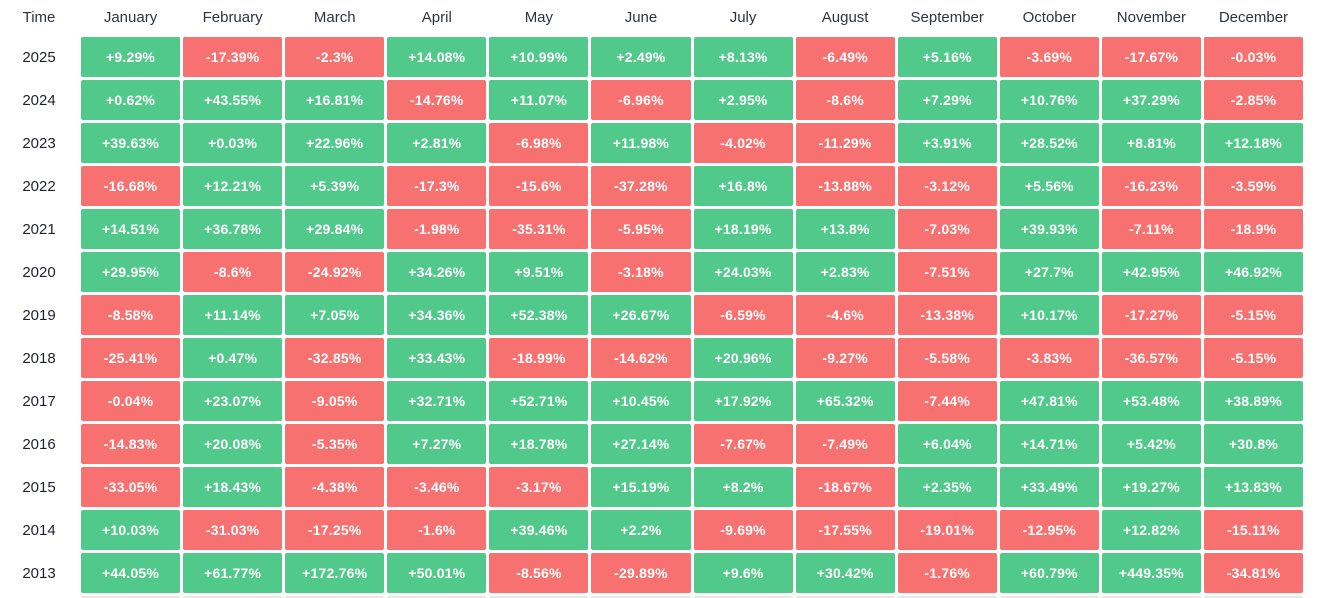 The image size is (1327, 598). I want to click on heatmap-cell: -1.76%, so click(947, 573).